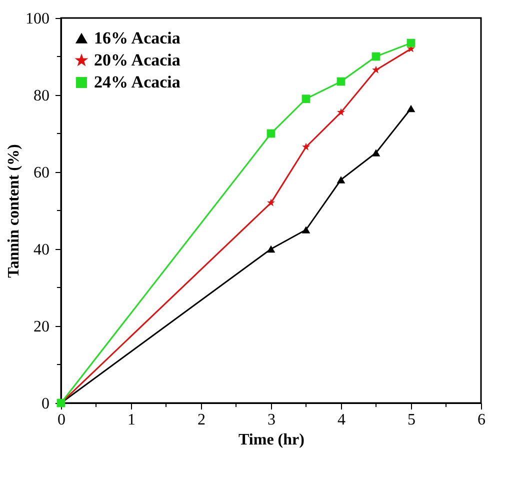 The image size is (515, 484). I want to click on y-tick-label: 100, so click(38, 19).